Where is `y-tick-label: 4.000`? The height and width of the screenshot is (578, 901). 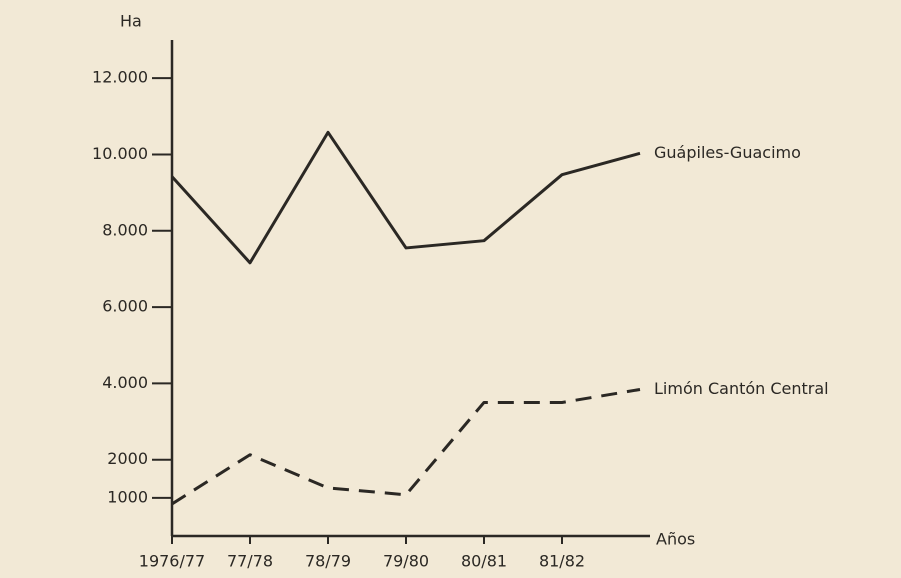 y-tick-label: 4.000 is located at coordinates (125, 382).